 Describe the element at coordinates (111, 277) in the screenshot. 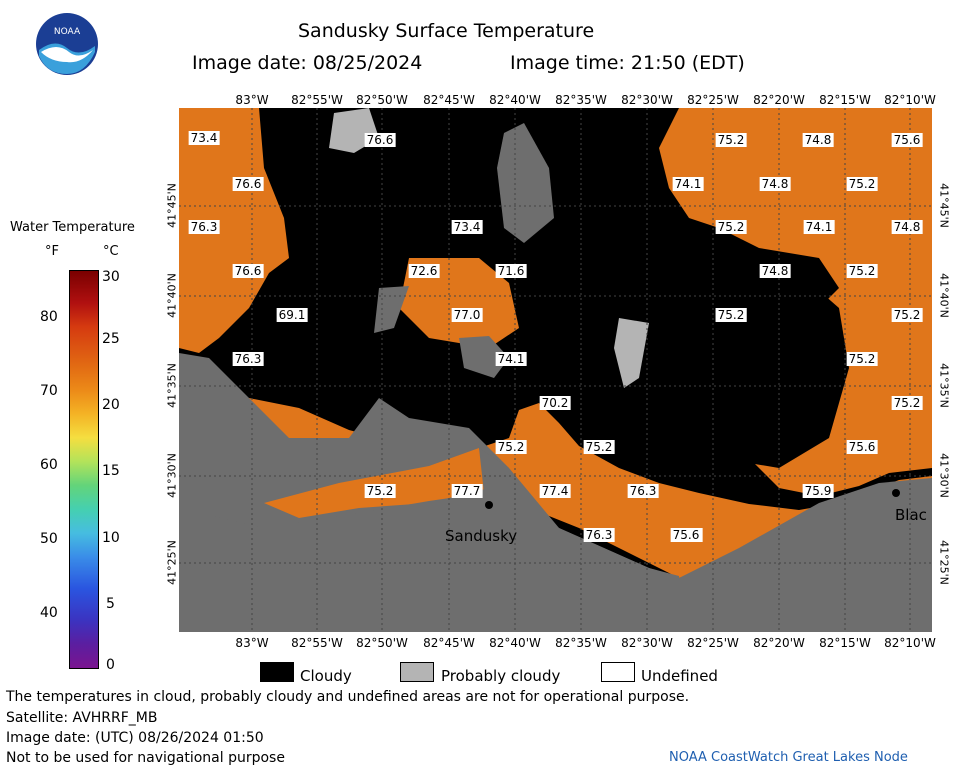

I see `colorbar-c-tick: 30` at that location.